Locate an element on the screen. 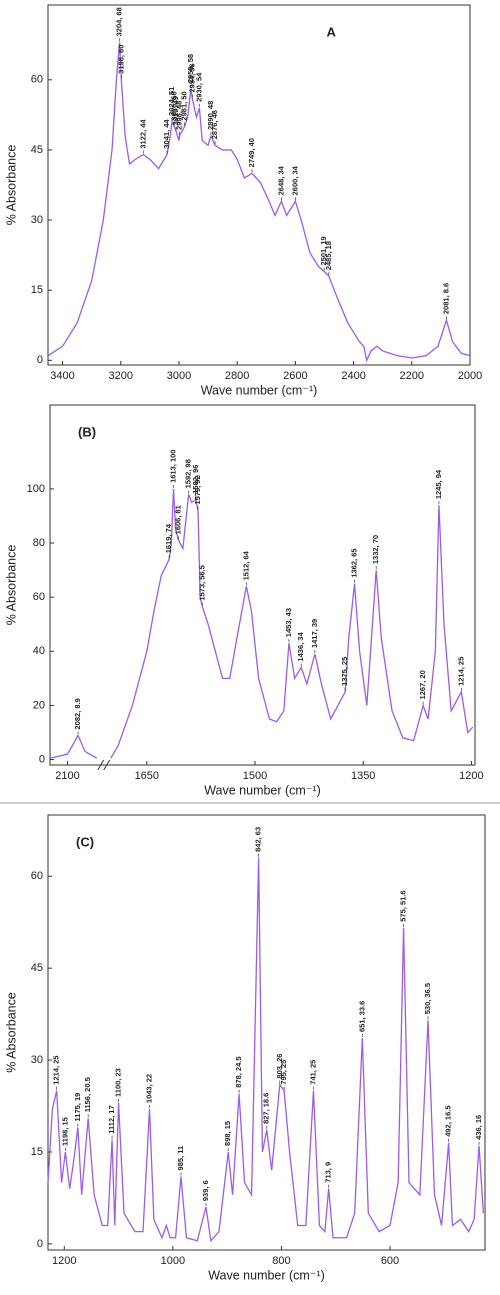 Image resolution: width=500 pixels, height=1295 pixels. peak-label: 1436, 34 is located at coordinates (300, 647).